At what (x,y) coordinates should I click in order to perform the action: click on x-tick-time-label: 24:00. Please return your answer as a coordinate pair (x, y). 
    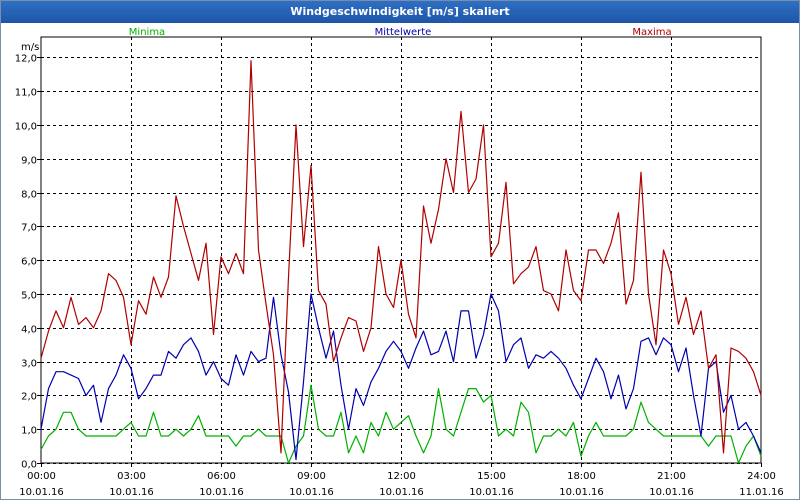
    Looking at the image, I should click on (761, 476).